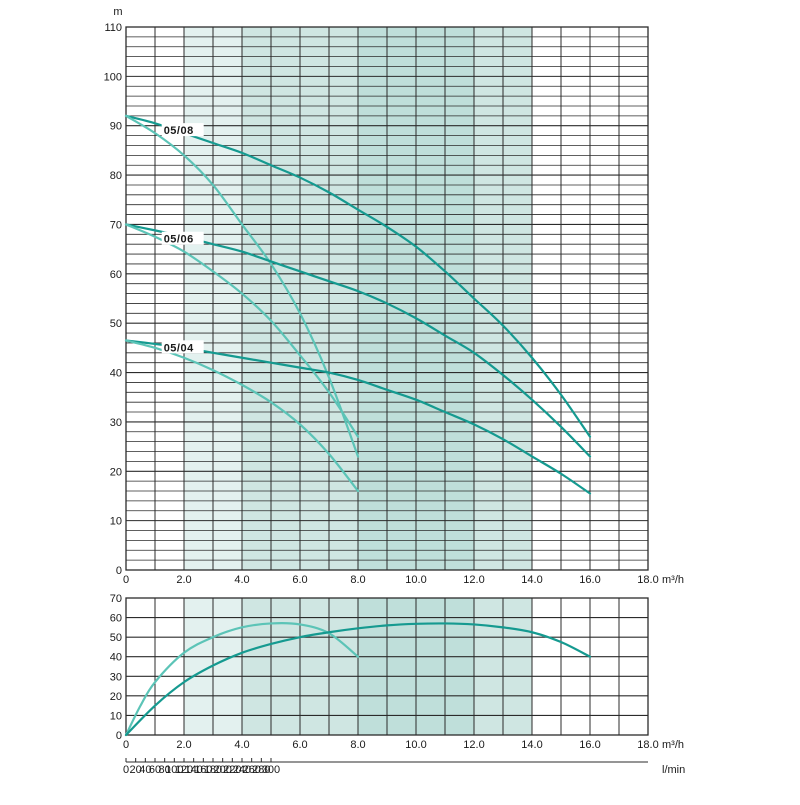 The image size is (800, 805). Describe the element at coordinates (136, 770) in the screenshot. I see `x2-tick-label: 20` at that location.